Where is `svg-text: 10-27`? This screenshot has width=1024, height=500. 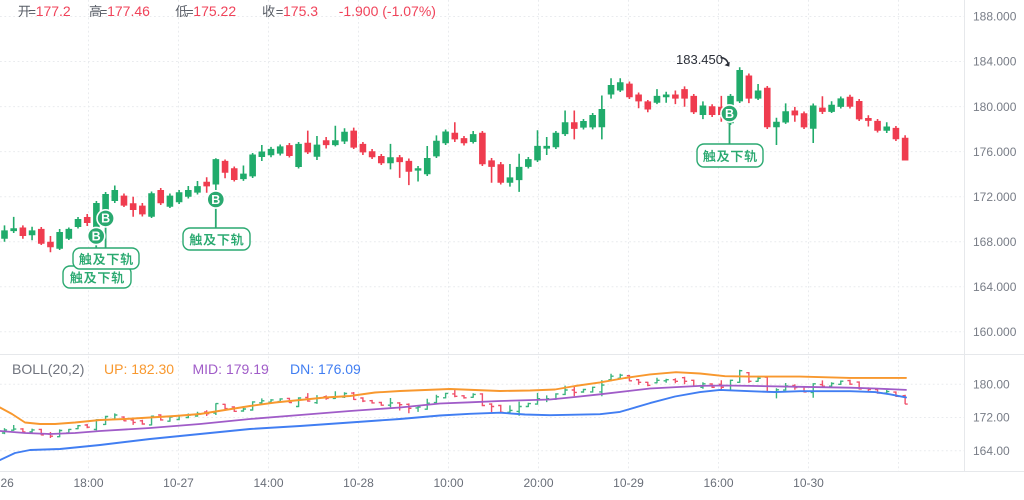
svg-text: 10-27 is located at coordinates (178, 483).